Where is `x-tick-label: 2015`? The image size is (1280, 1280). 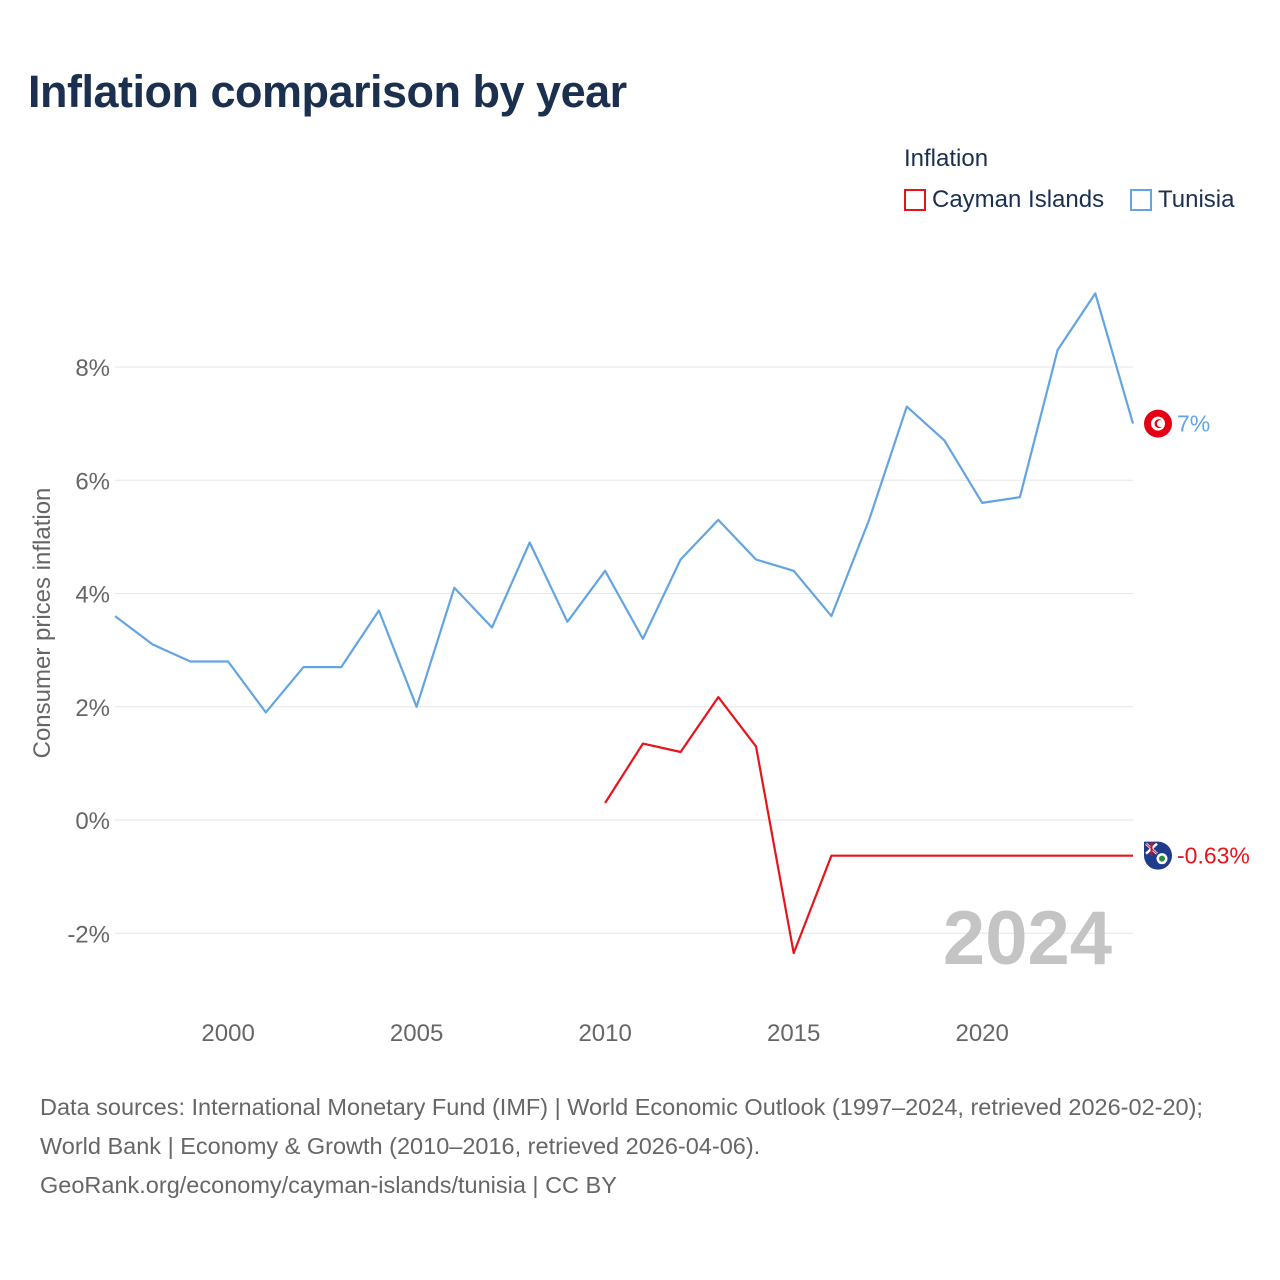
x-tick-label: 2015 is located at coordinates (793, 1033).